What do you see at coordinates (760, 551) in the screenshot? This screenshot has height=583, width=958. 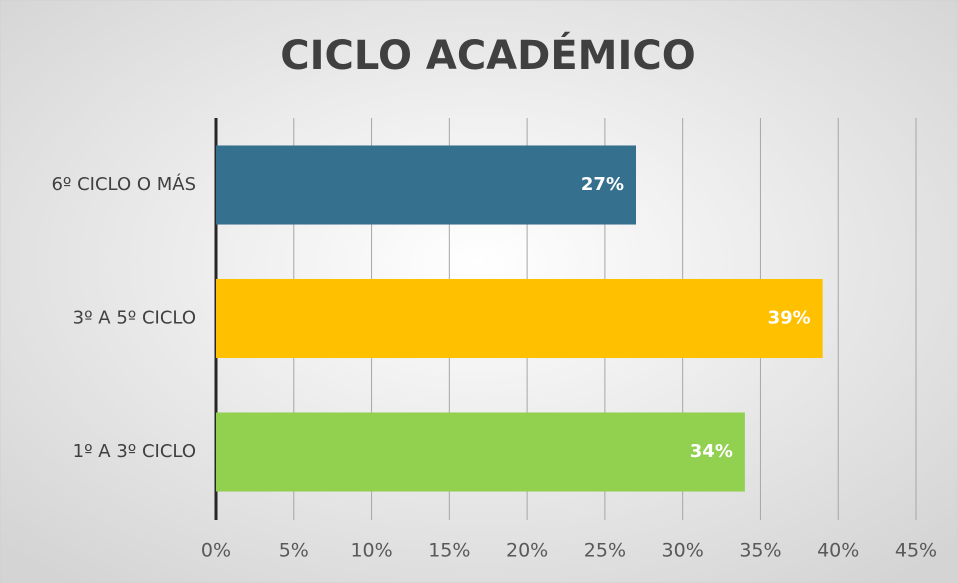 I see `x-tick-label: 35%` at bounding box center [760, 551].